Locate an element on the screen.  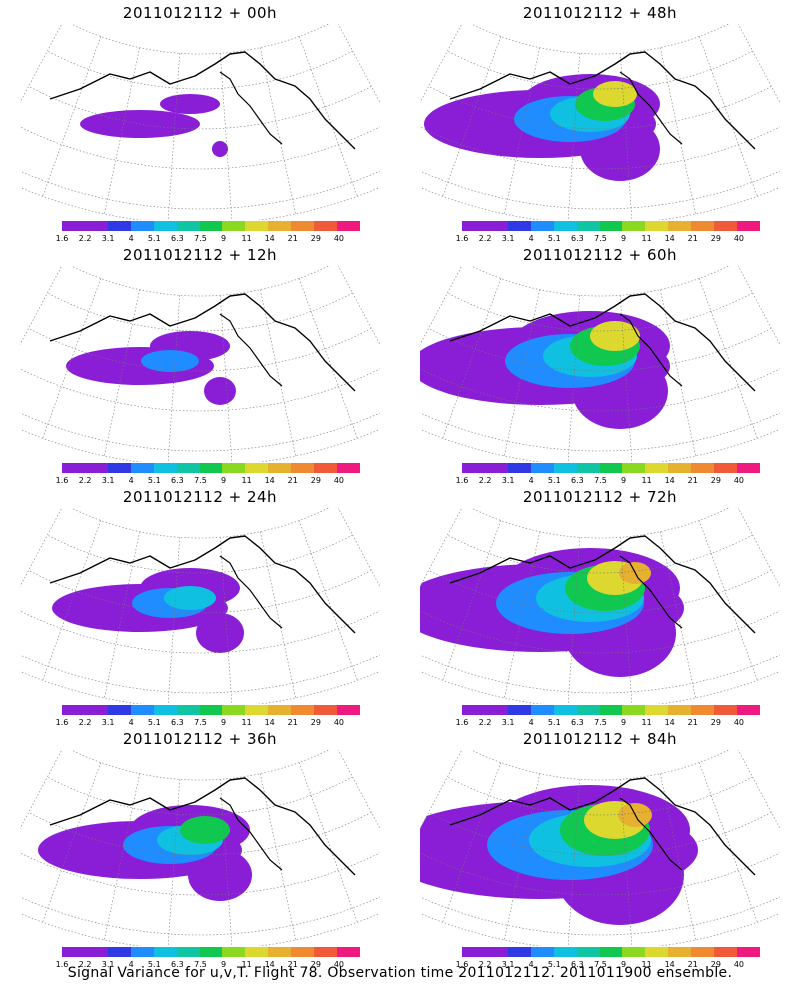
colorbar is located at coordinates (611, 952).